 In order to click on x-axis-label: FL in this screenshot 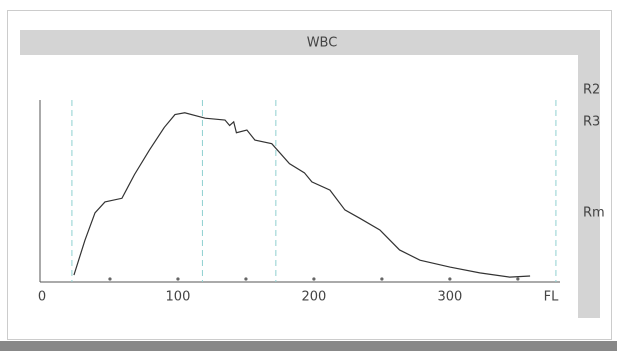, I will do `click(551, 297)`.